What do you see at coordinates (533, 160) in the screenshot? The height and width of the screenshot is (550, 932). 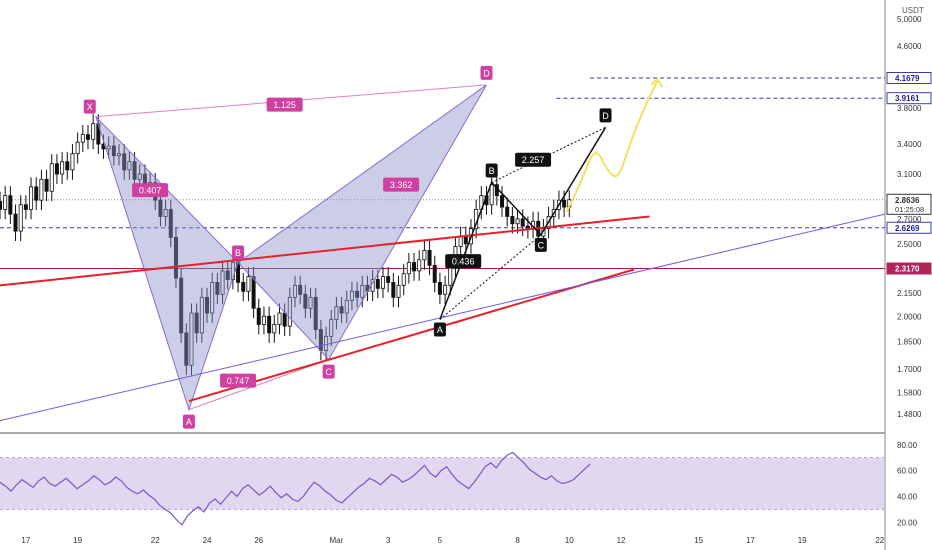 I see `pattern-right-ratio-1: 2.257` at bounding box center [533, 160].